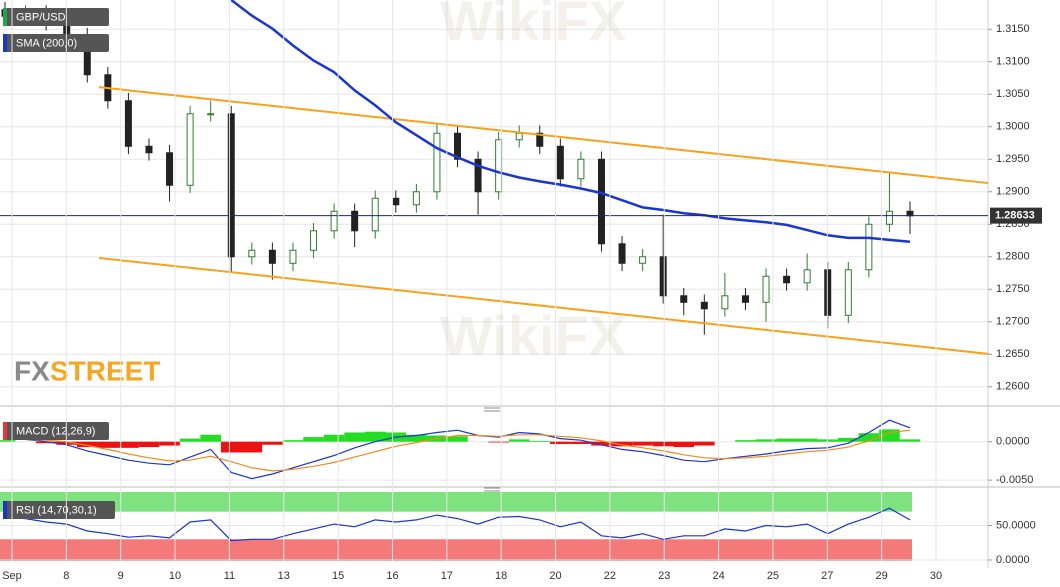  What do you see at coordinates (392, 576) in the screenshot?
I see `x-tick-label: 16` at bounding box center [392, 576].